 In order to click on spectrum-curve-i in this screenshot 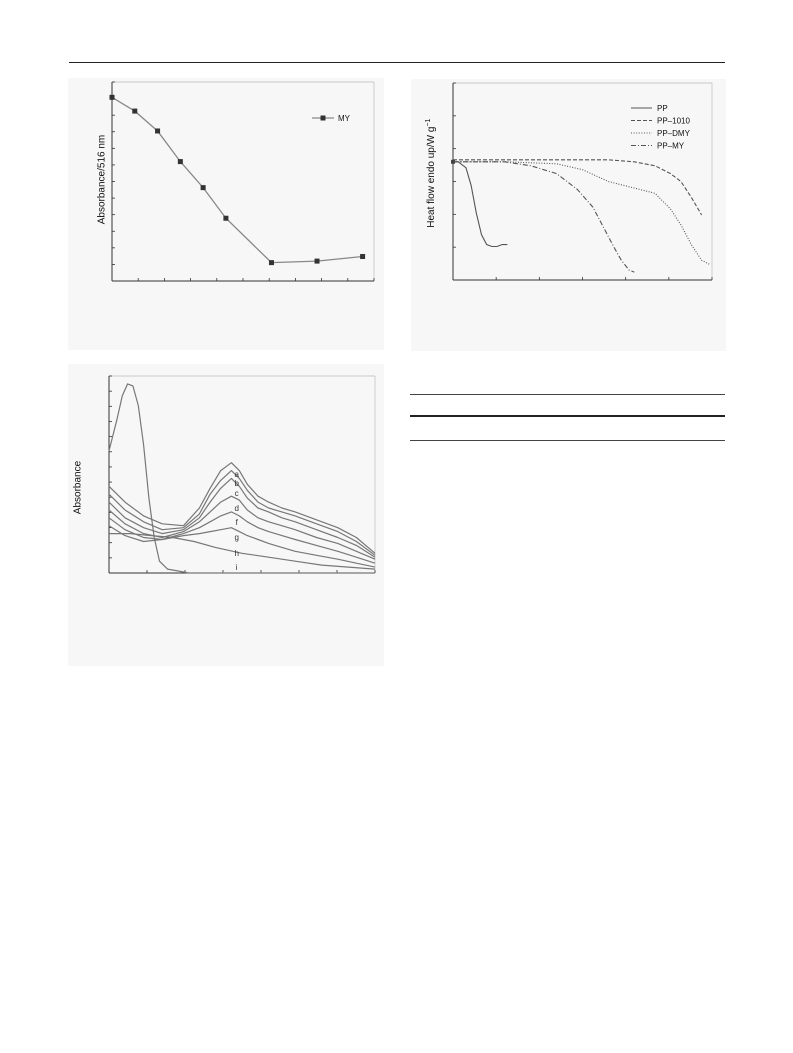, I will do `click(241, 478)`.